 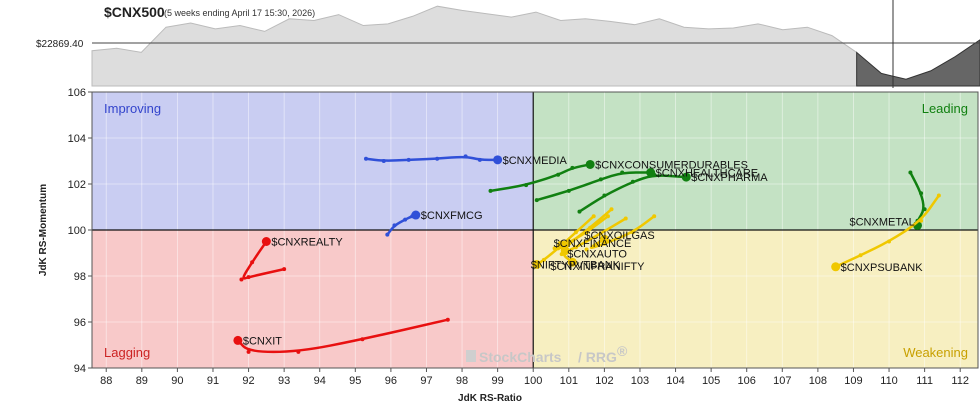 What do you see at coordinates (238, 340) in the screenshot?
I see `head-point-cnxit` at bounding box center [238, 340].